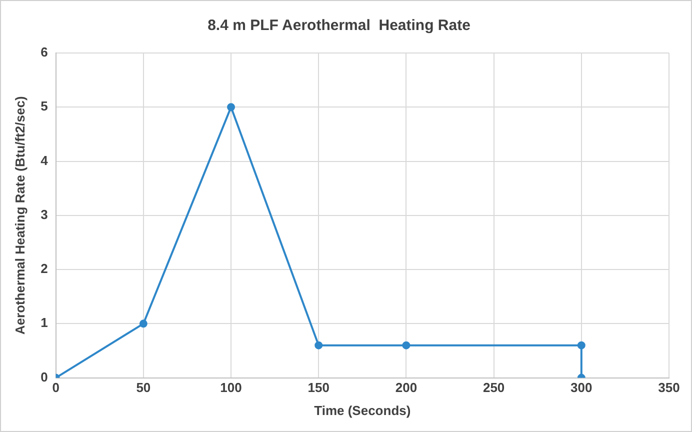 Image resolution: width=692 pixels, height=432 pixels. What do you see at coordinates (44, 214) in the screenshot?
I see `y-tick-label: 3` at bounding box center [44, 214].